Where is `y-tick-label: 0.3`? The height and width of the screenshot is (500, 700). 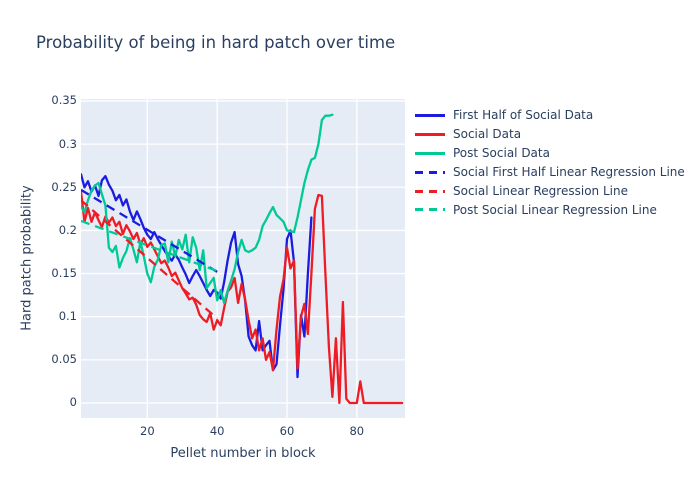 y-tick-label: 0.3 is located at coordinates (67, 143).